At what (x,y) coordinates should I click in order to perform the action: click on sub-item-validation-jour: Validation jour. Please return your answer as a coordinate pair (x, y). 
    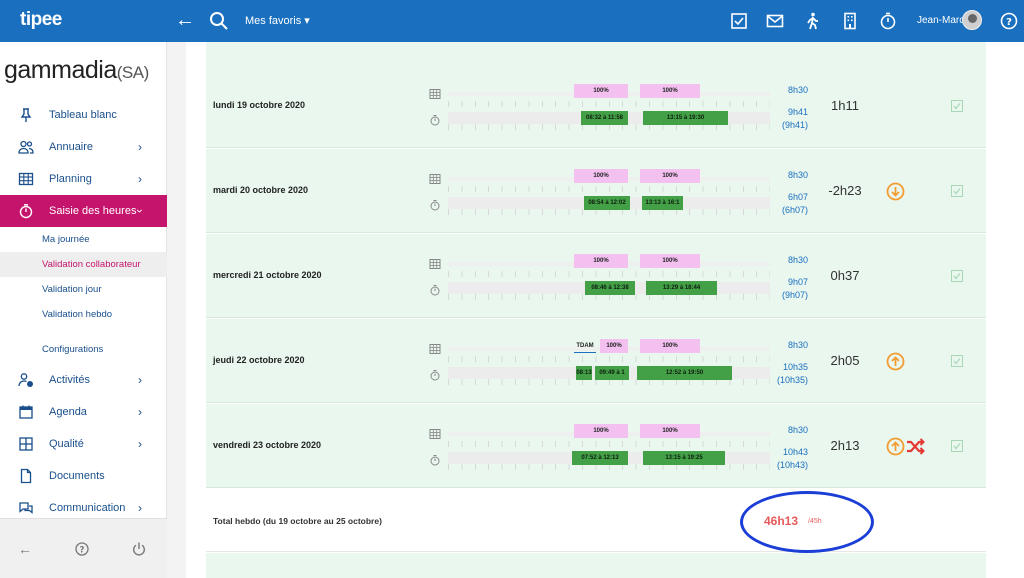
    Looking at the image, I should click on (72, 289).